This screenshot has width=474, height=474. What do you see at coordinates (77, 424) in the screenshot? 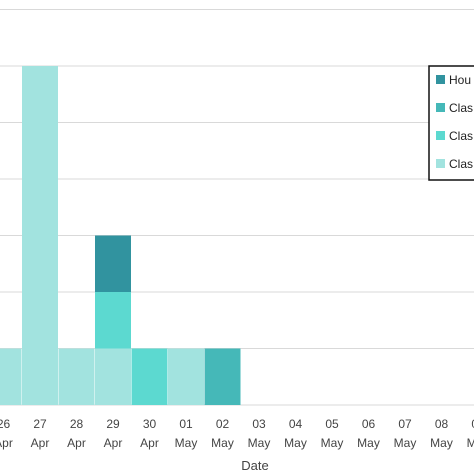
I see `x-tick-day: 28` at bounding box center [77, 424].